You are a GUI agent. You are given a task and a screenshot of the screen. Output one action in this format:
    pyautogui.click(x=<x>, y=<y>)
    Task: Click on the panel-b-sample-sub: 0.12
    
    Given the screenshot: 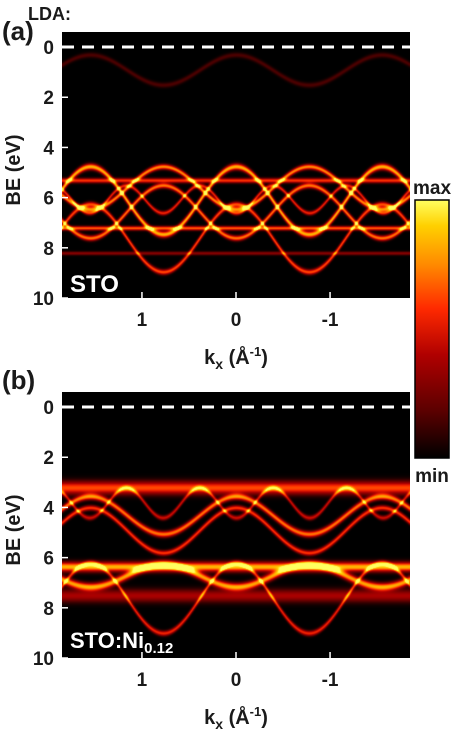 What is the action you would take?
    pyautogui.click(x=158, y=648)
    